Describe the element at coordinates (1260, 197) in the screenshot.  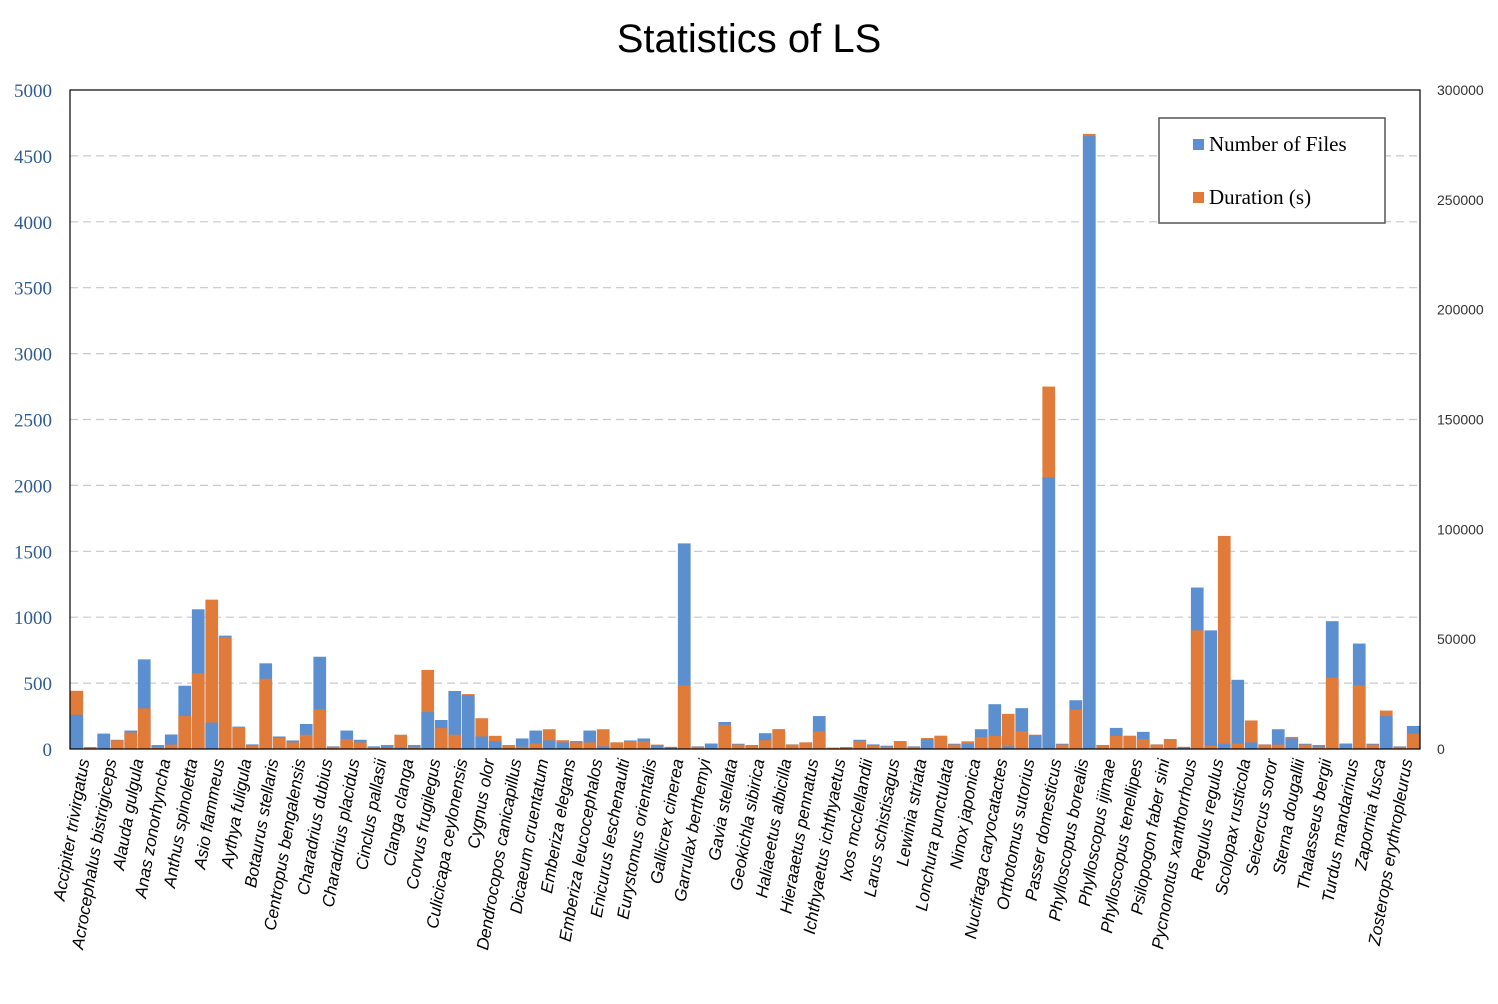
I see `legend-label-duration: Duration (s)` at that location.